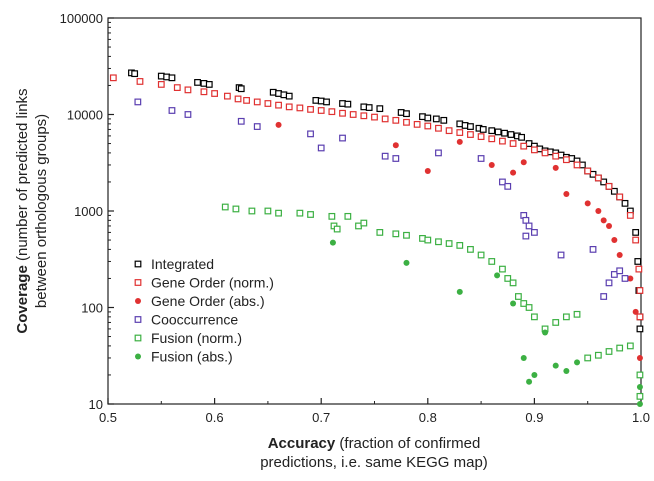 This screenshot has height=481, width=654. I want to click on legend-label-gene-order-norm: Gene Order (norm.), so click(212, 283).